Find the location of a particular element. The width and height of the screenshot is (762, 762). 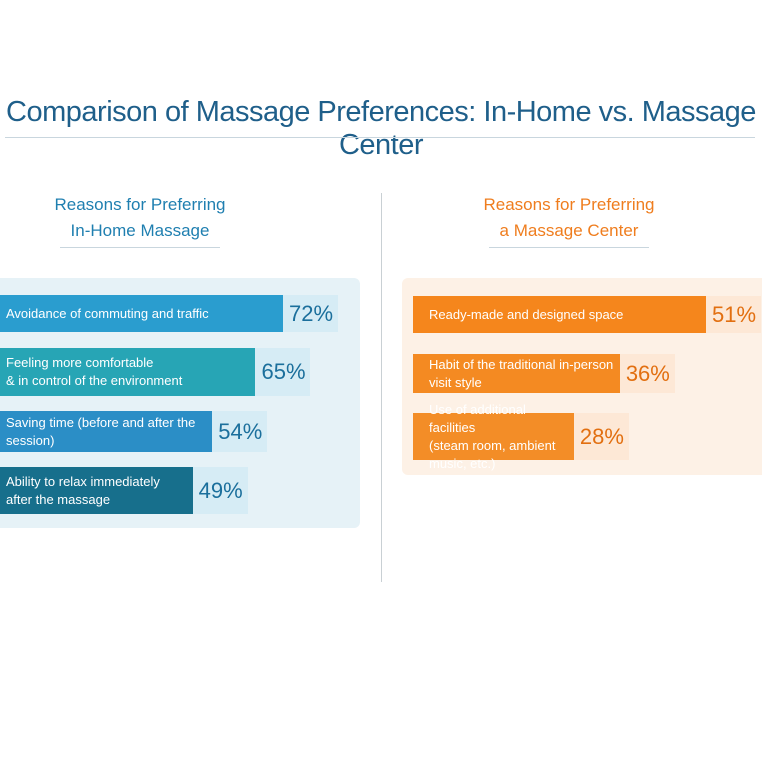

value-label: 36% is located at coordinates (647, 373).